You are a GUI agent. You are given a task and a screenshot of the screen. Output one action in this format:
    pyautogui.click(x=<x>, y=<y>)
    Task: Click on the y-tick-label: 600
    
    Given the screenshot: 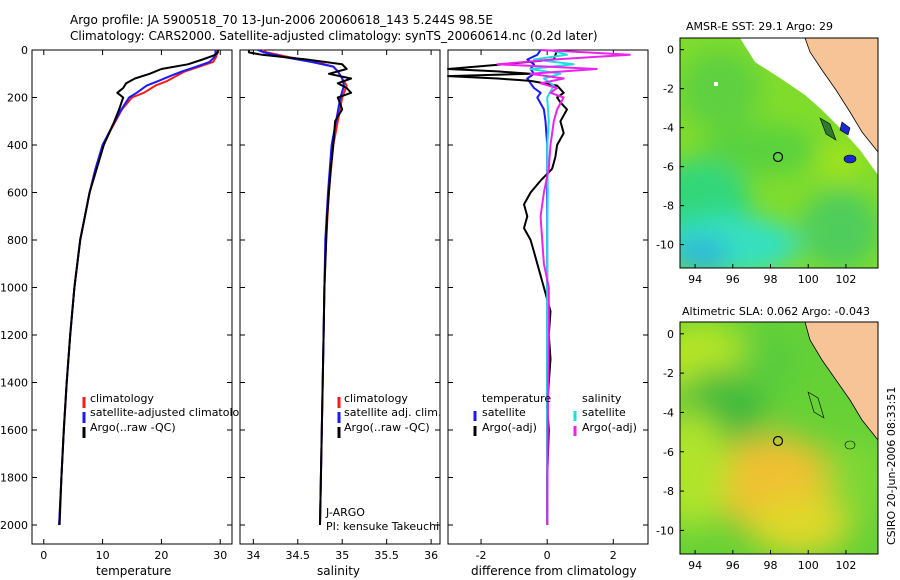 What is the action you would take?
    pyautogui.click(x=17, y=193)
    